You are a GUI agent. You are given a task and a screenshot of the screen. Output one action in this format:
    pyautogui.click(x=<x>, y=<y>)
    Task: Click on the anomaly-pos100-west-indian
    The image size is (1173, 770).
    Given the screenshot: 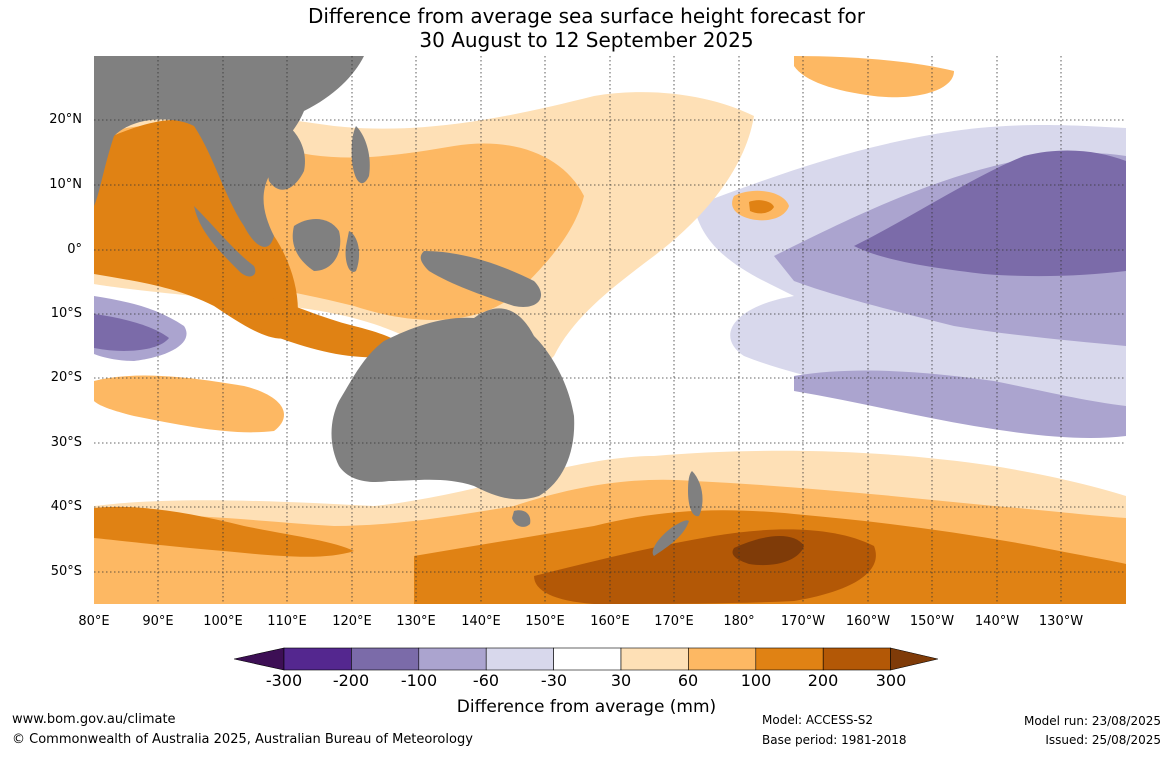 What is the action you would take?
    pyautogui.click(x=196, y=229)
    